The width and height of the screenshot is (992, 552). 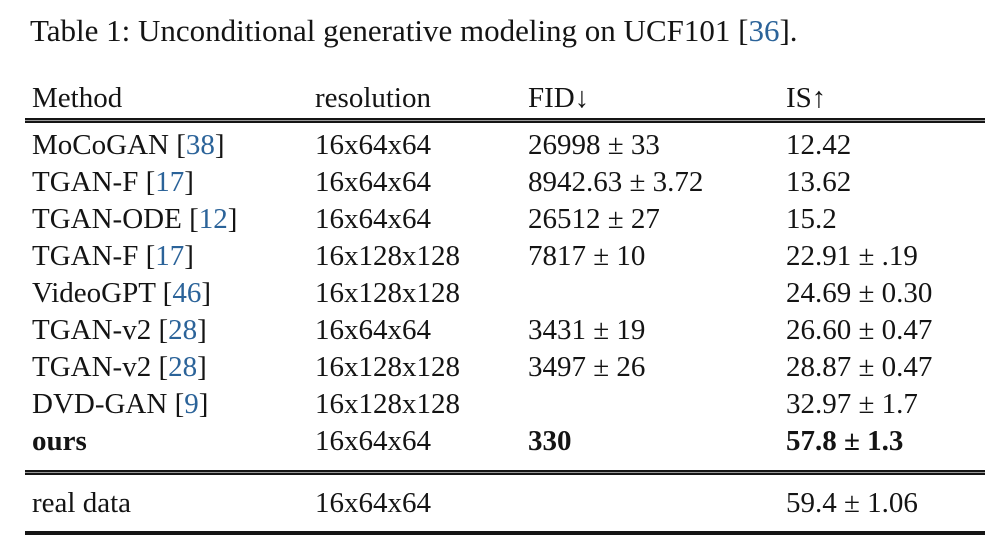 What do you see at coordinates (587, 330) in the screenshot?
I see `fid-cell: 3431 ± 19` at bounding box center [587, 330].